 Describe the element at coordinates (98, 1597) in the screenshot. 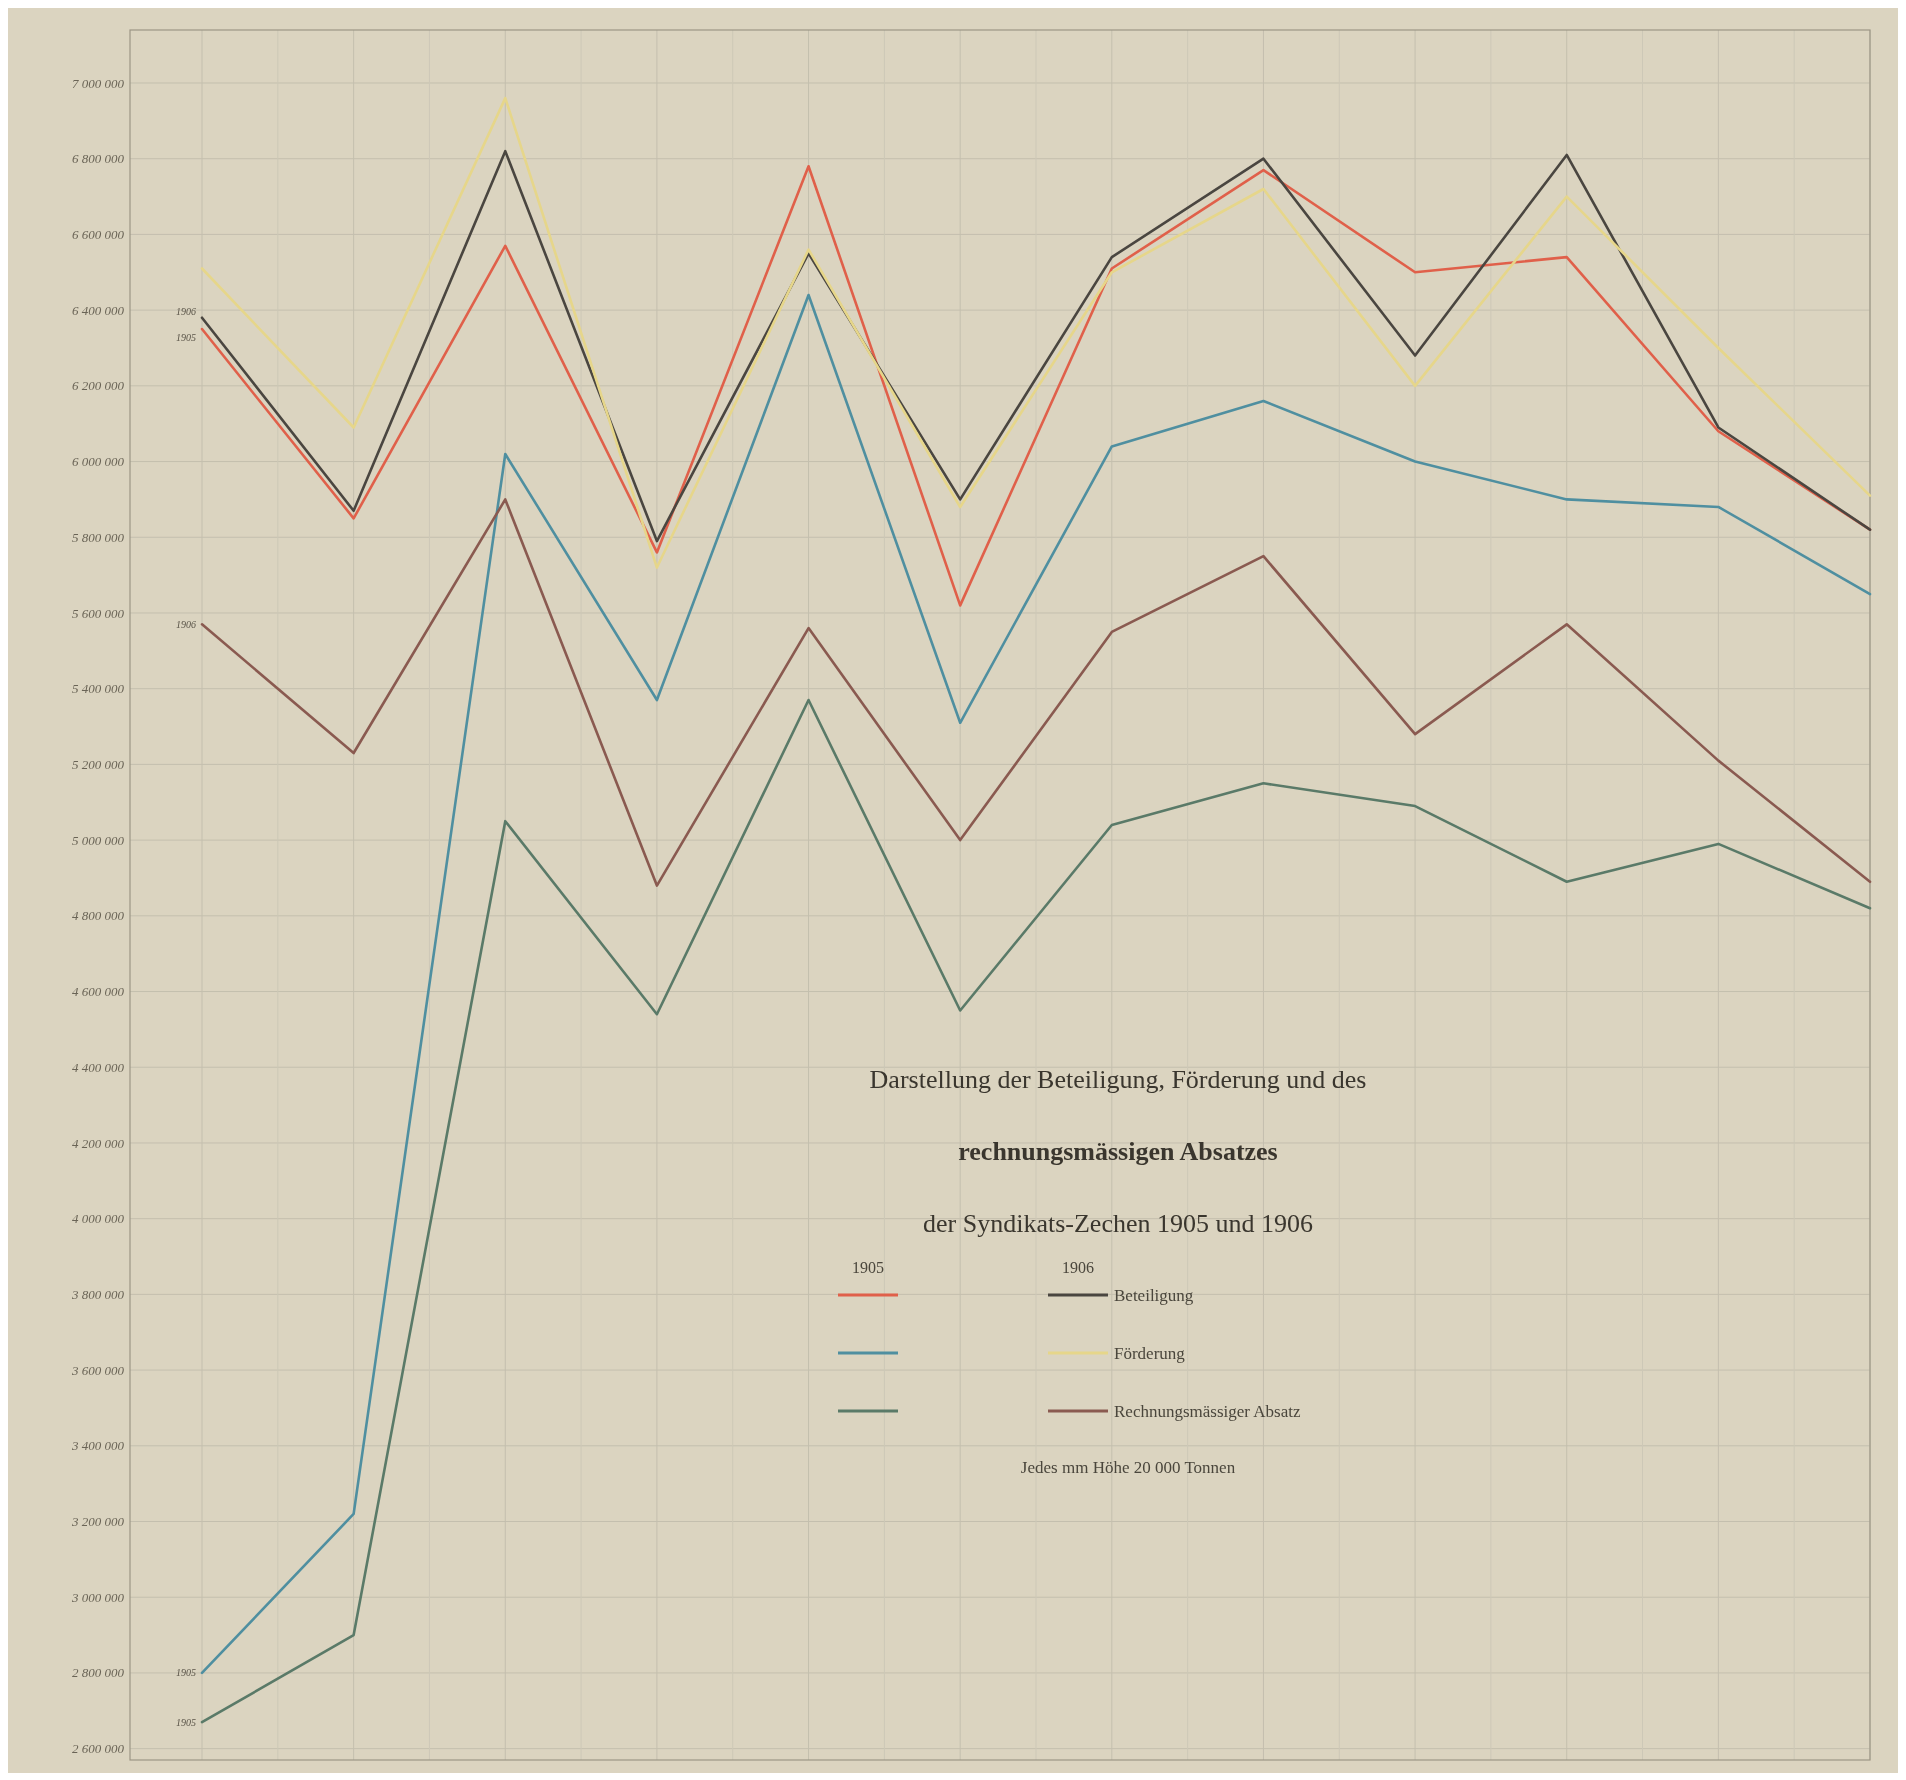

I see `y-tick-label: 3 000 000` at that location.